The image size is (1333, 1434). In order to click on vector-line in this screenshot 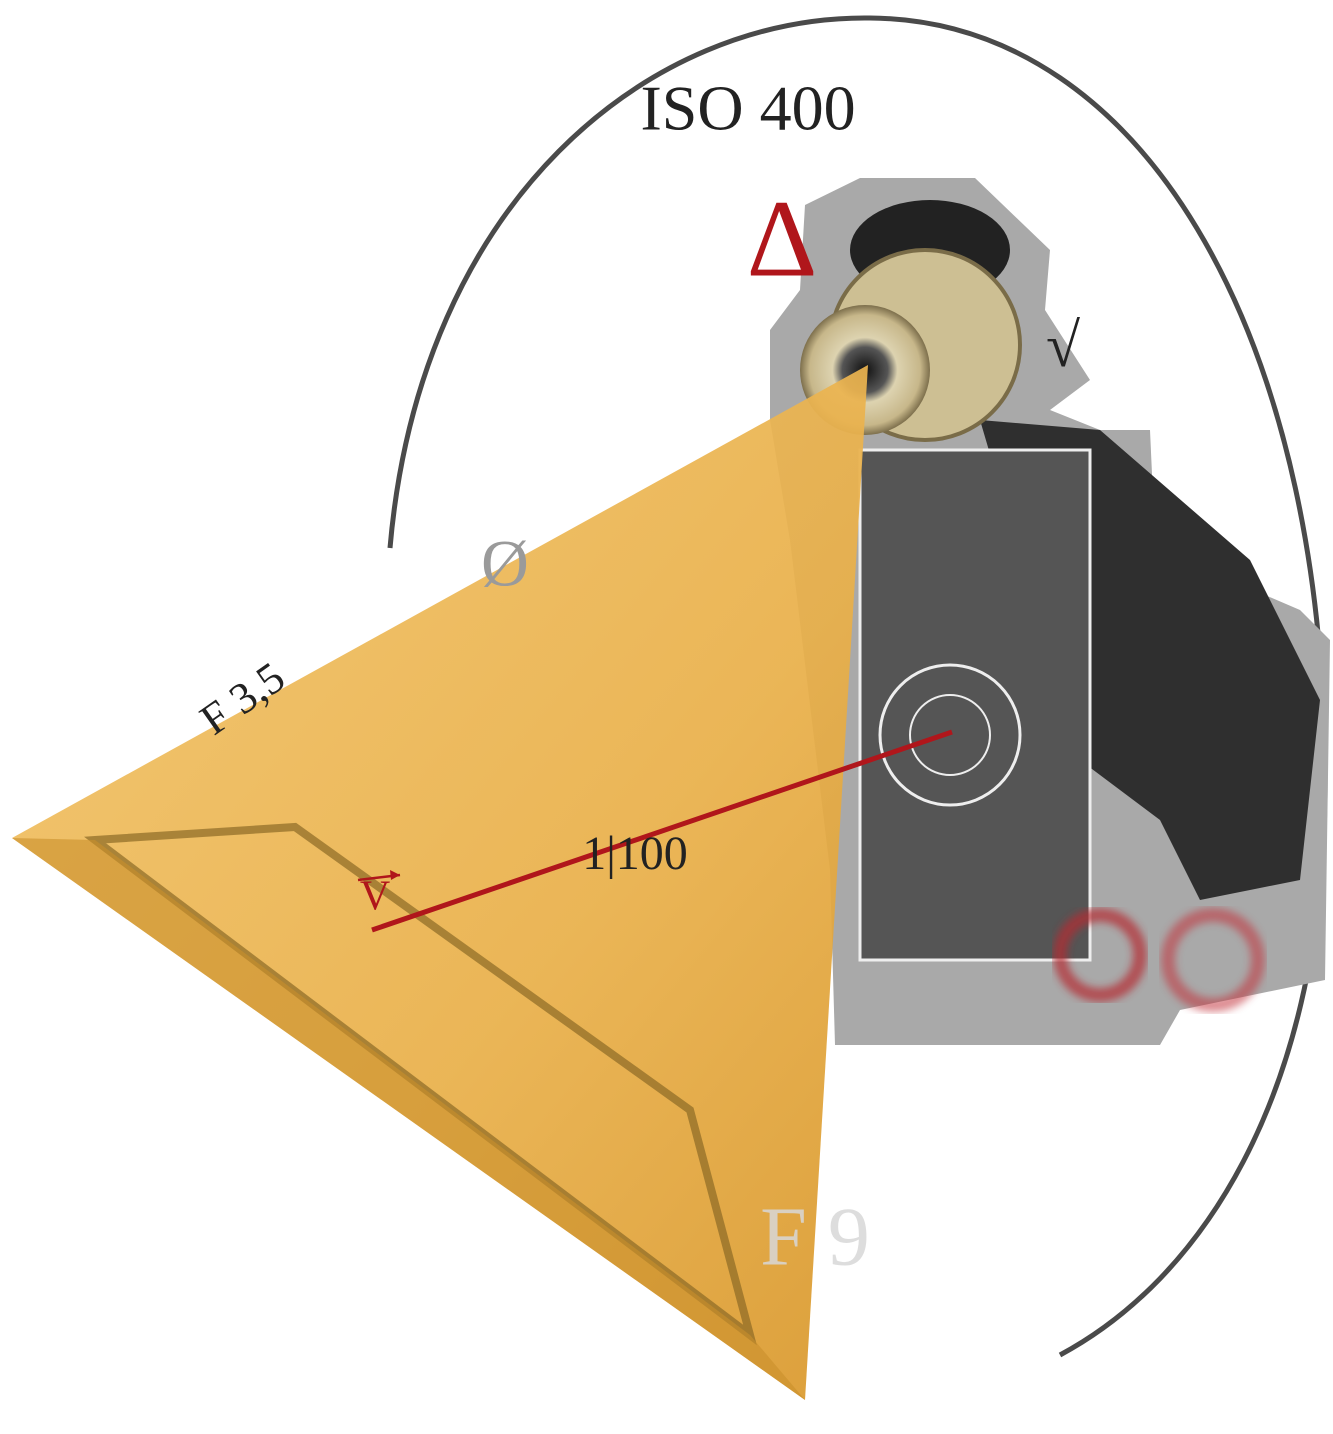, I will do `click(662, 831)`.